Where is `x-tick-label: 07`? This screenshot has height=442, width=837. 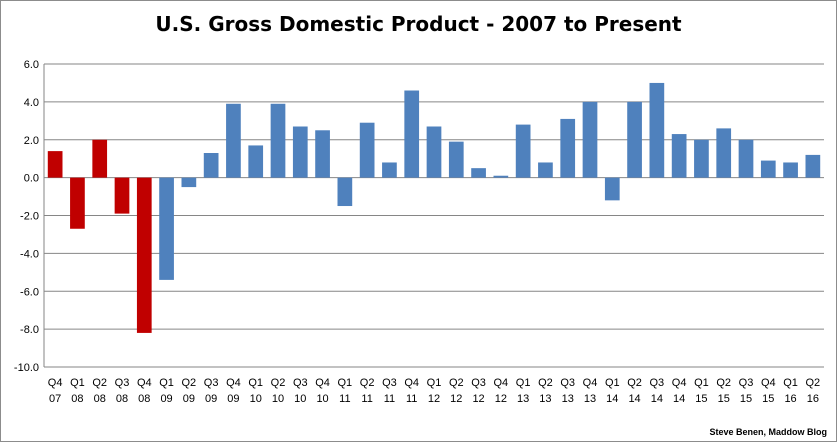
x-tick-label: 07 is located at coordinates (55, 399).